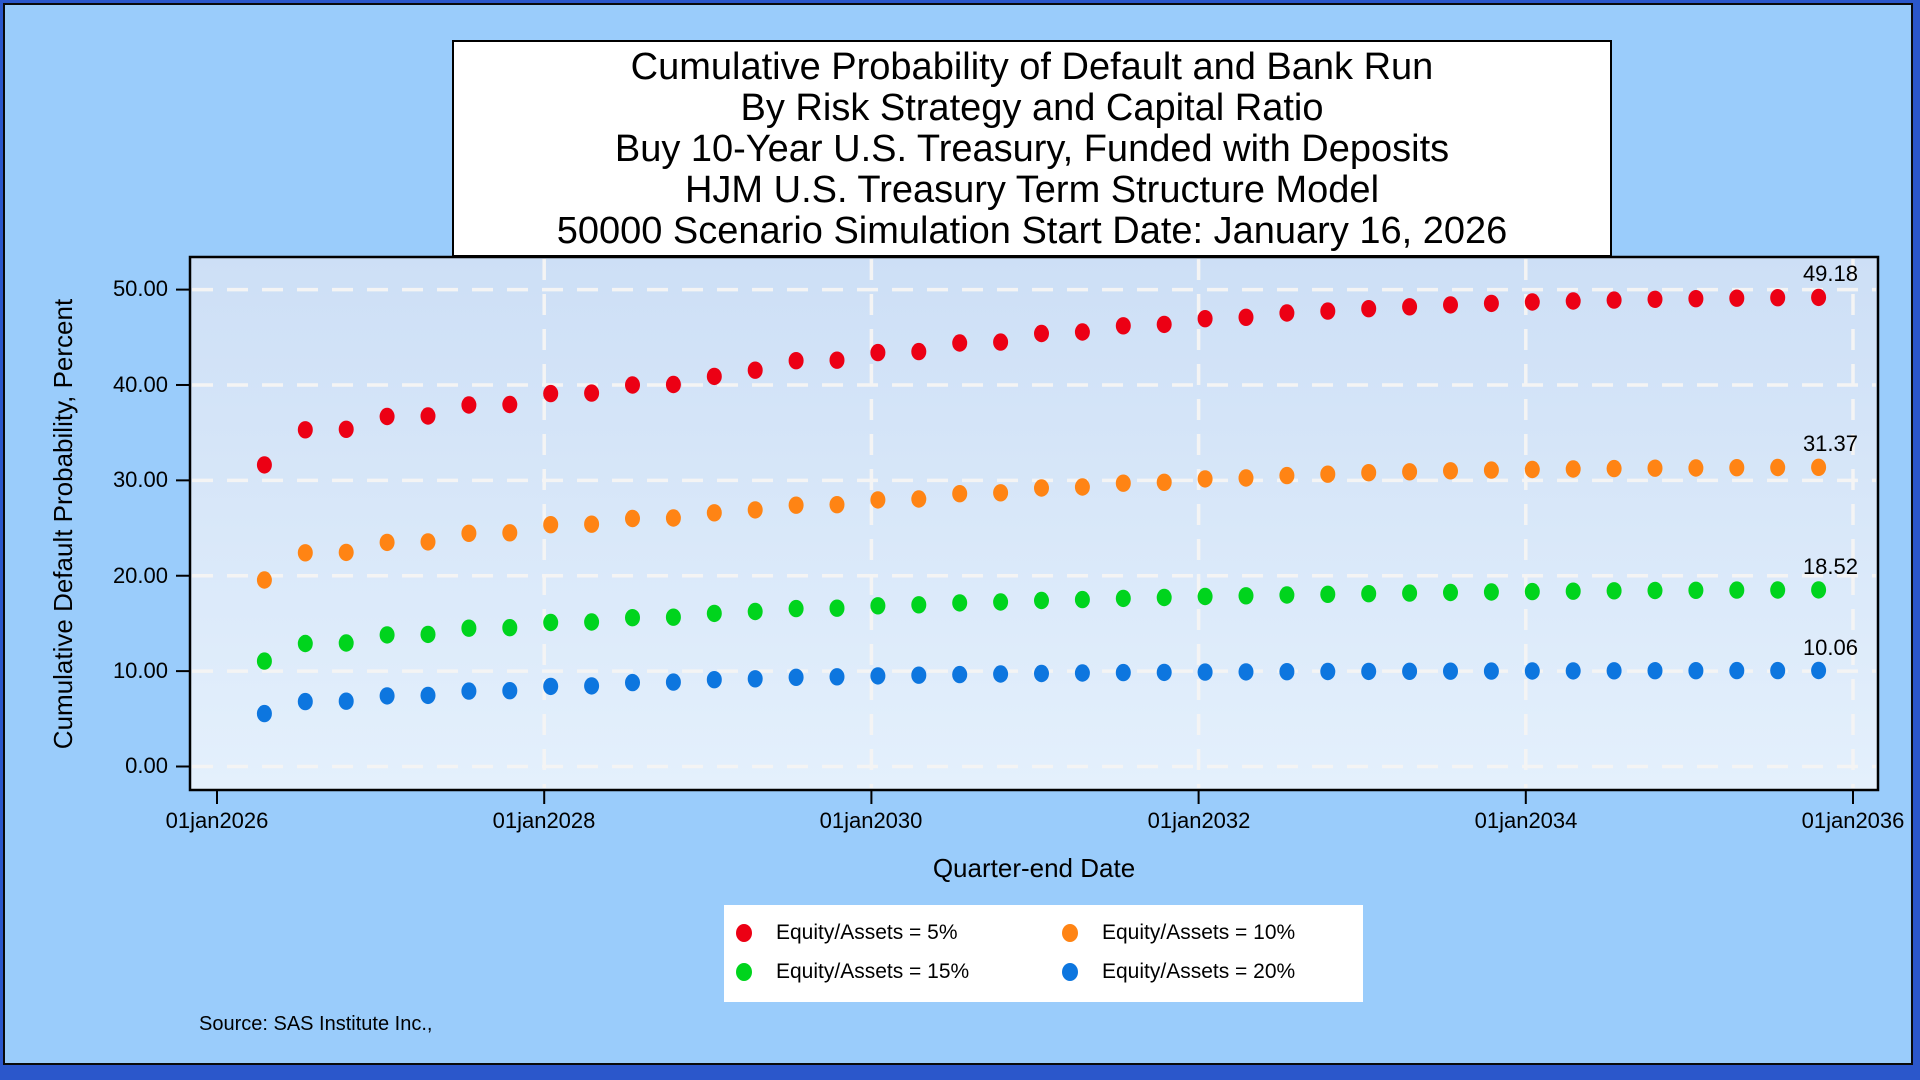  What do you see at coordinates (1830, 273) in the screenshot?
I see `end-value-label-5pct: 49.18` at bounding box center [1830, 273].